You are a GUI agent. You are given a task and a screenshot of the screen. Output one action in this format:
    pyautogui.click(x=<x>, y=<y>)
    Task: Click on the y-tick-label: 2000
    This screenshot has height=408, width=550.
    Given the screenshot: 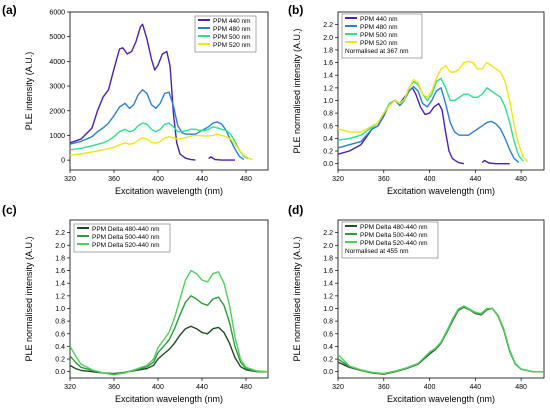 What is the action you would take?
    pyautogui.click(x=57, y=111)
    